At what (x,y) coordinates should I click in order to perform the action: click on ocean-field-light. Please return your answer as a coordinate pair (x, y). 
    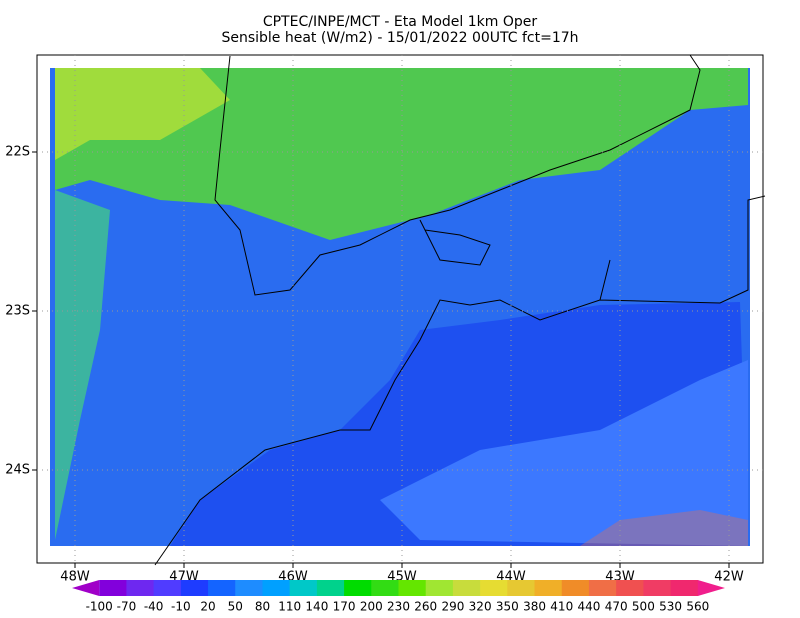
    Looking at the image, I should click on (564, 453).